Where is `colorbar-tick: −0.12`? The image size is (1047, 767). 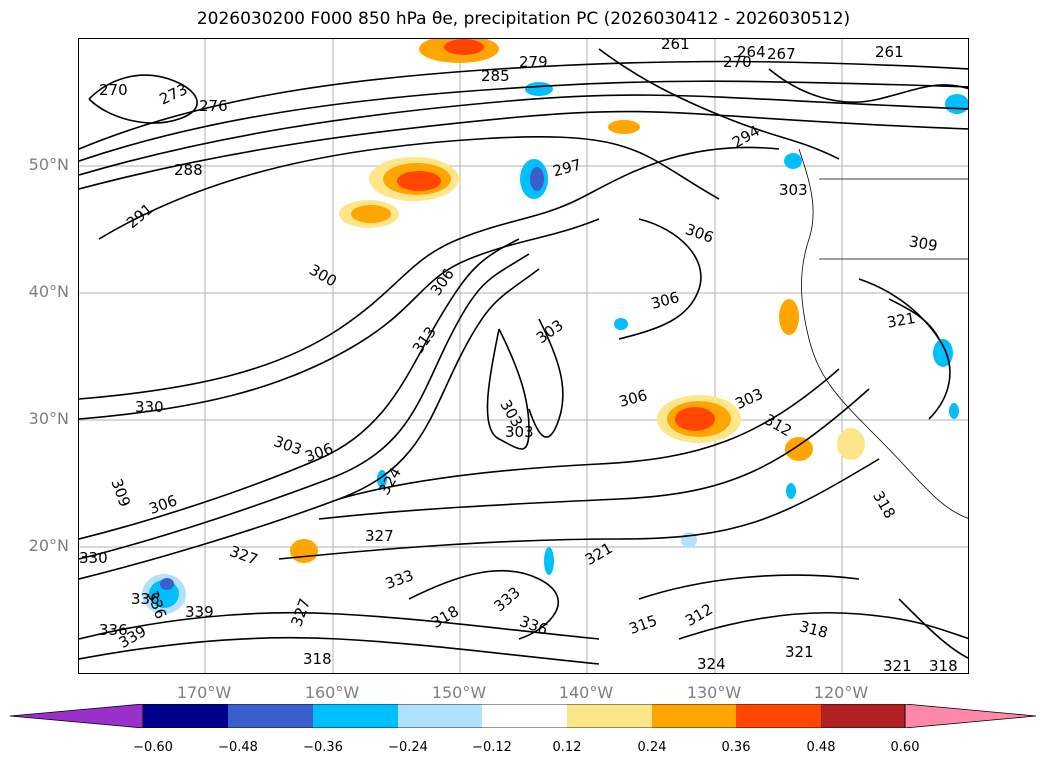
colorbar-tick: −0.12 is located at coordinates (492, 747).